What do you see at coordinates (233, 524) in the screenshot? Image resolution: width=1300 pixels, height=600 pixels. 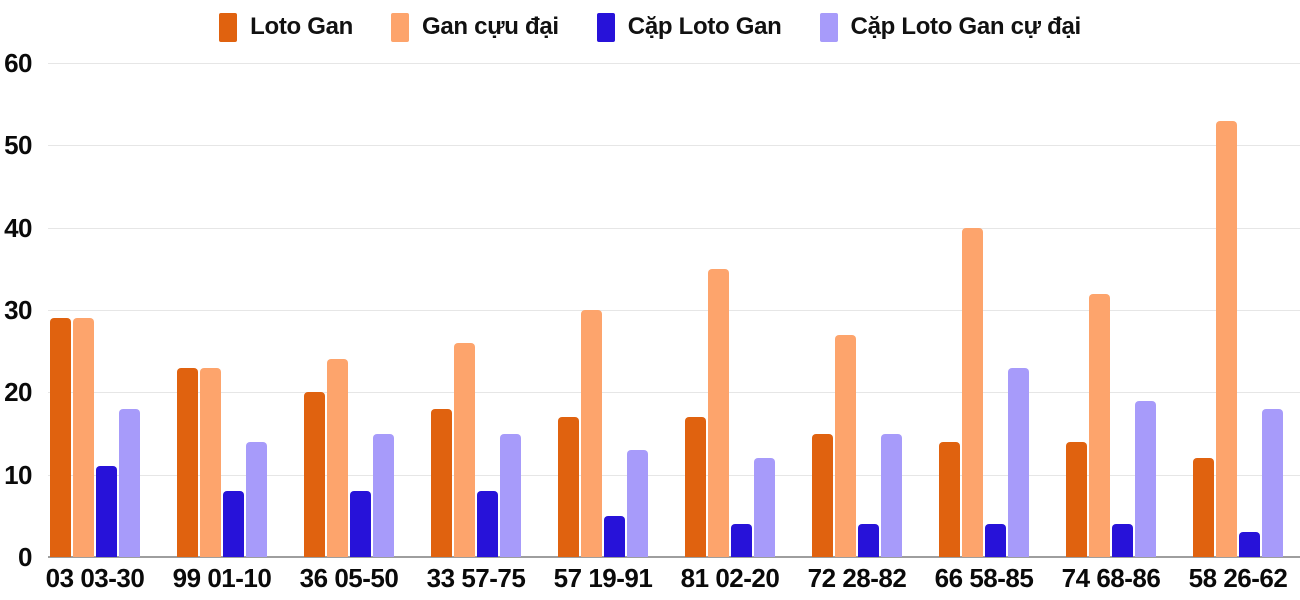 I see `bar-series2-group1` at bounding box center [233, 524].